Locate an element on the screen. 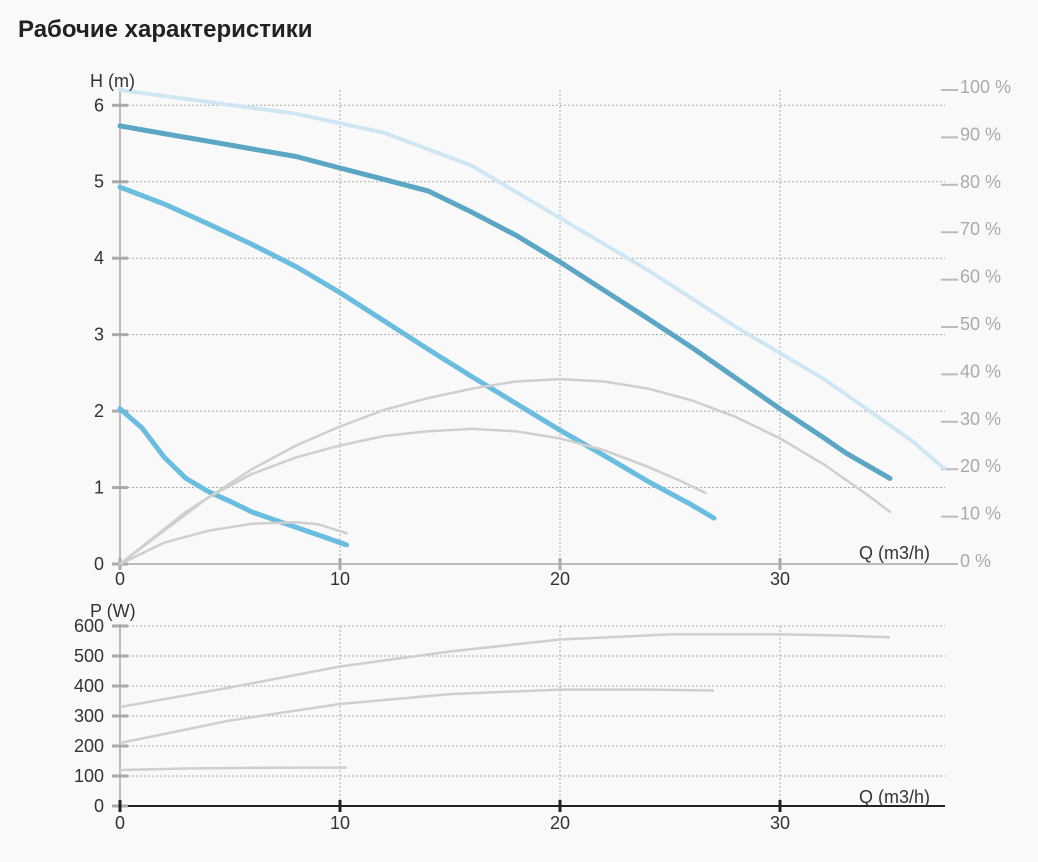 The height and width of the screenshot is (862, 1038). power-y-tick-label: 100 is located at coordinates (89, 776).